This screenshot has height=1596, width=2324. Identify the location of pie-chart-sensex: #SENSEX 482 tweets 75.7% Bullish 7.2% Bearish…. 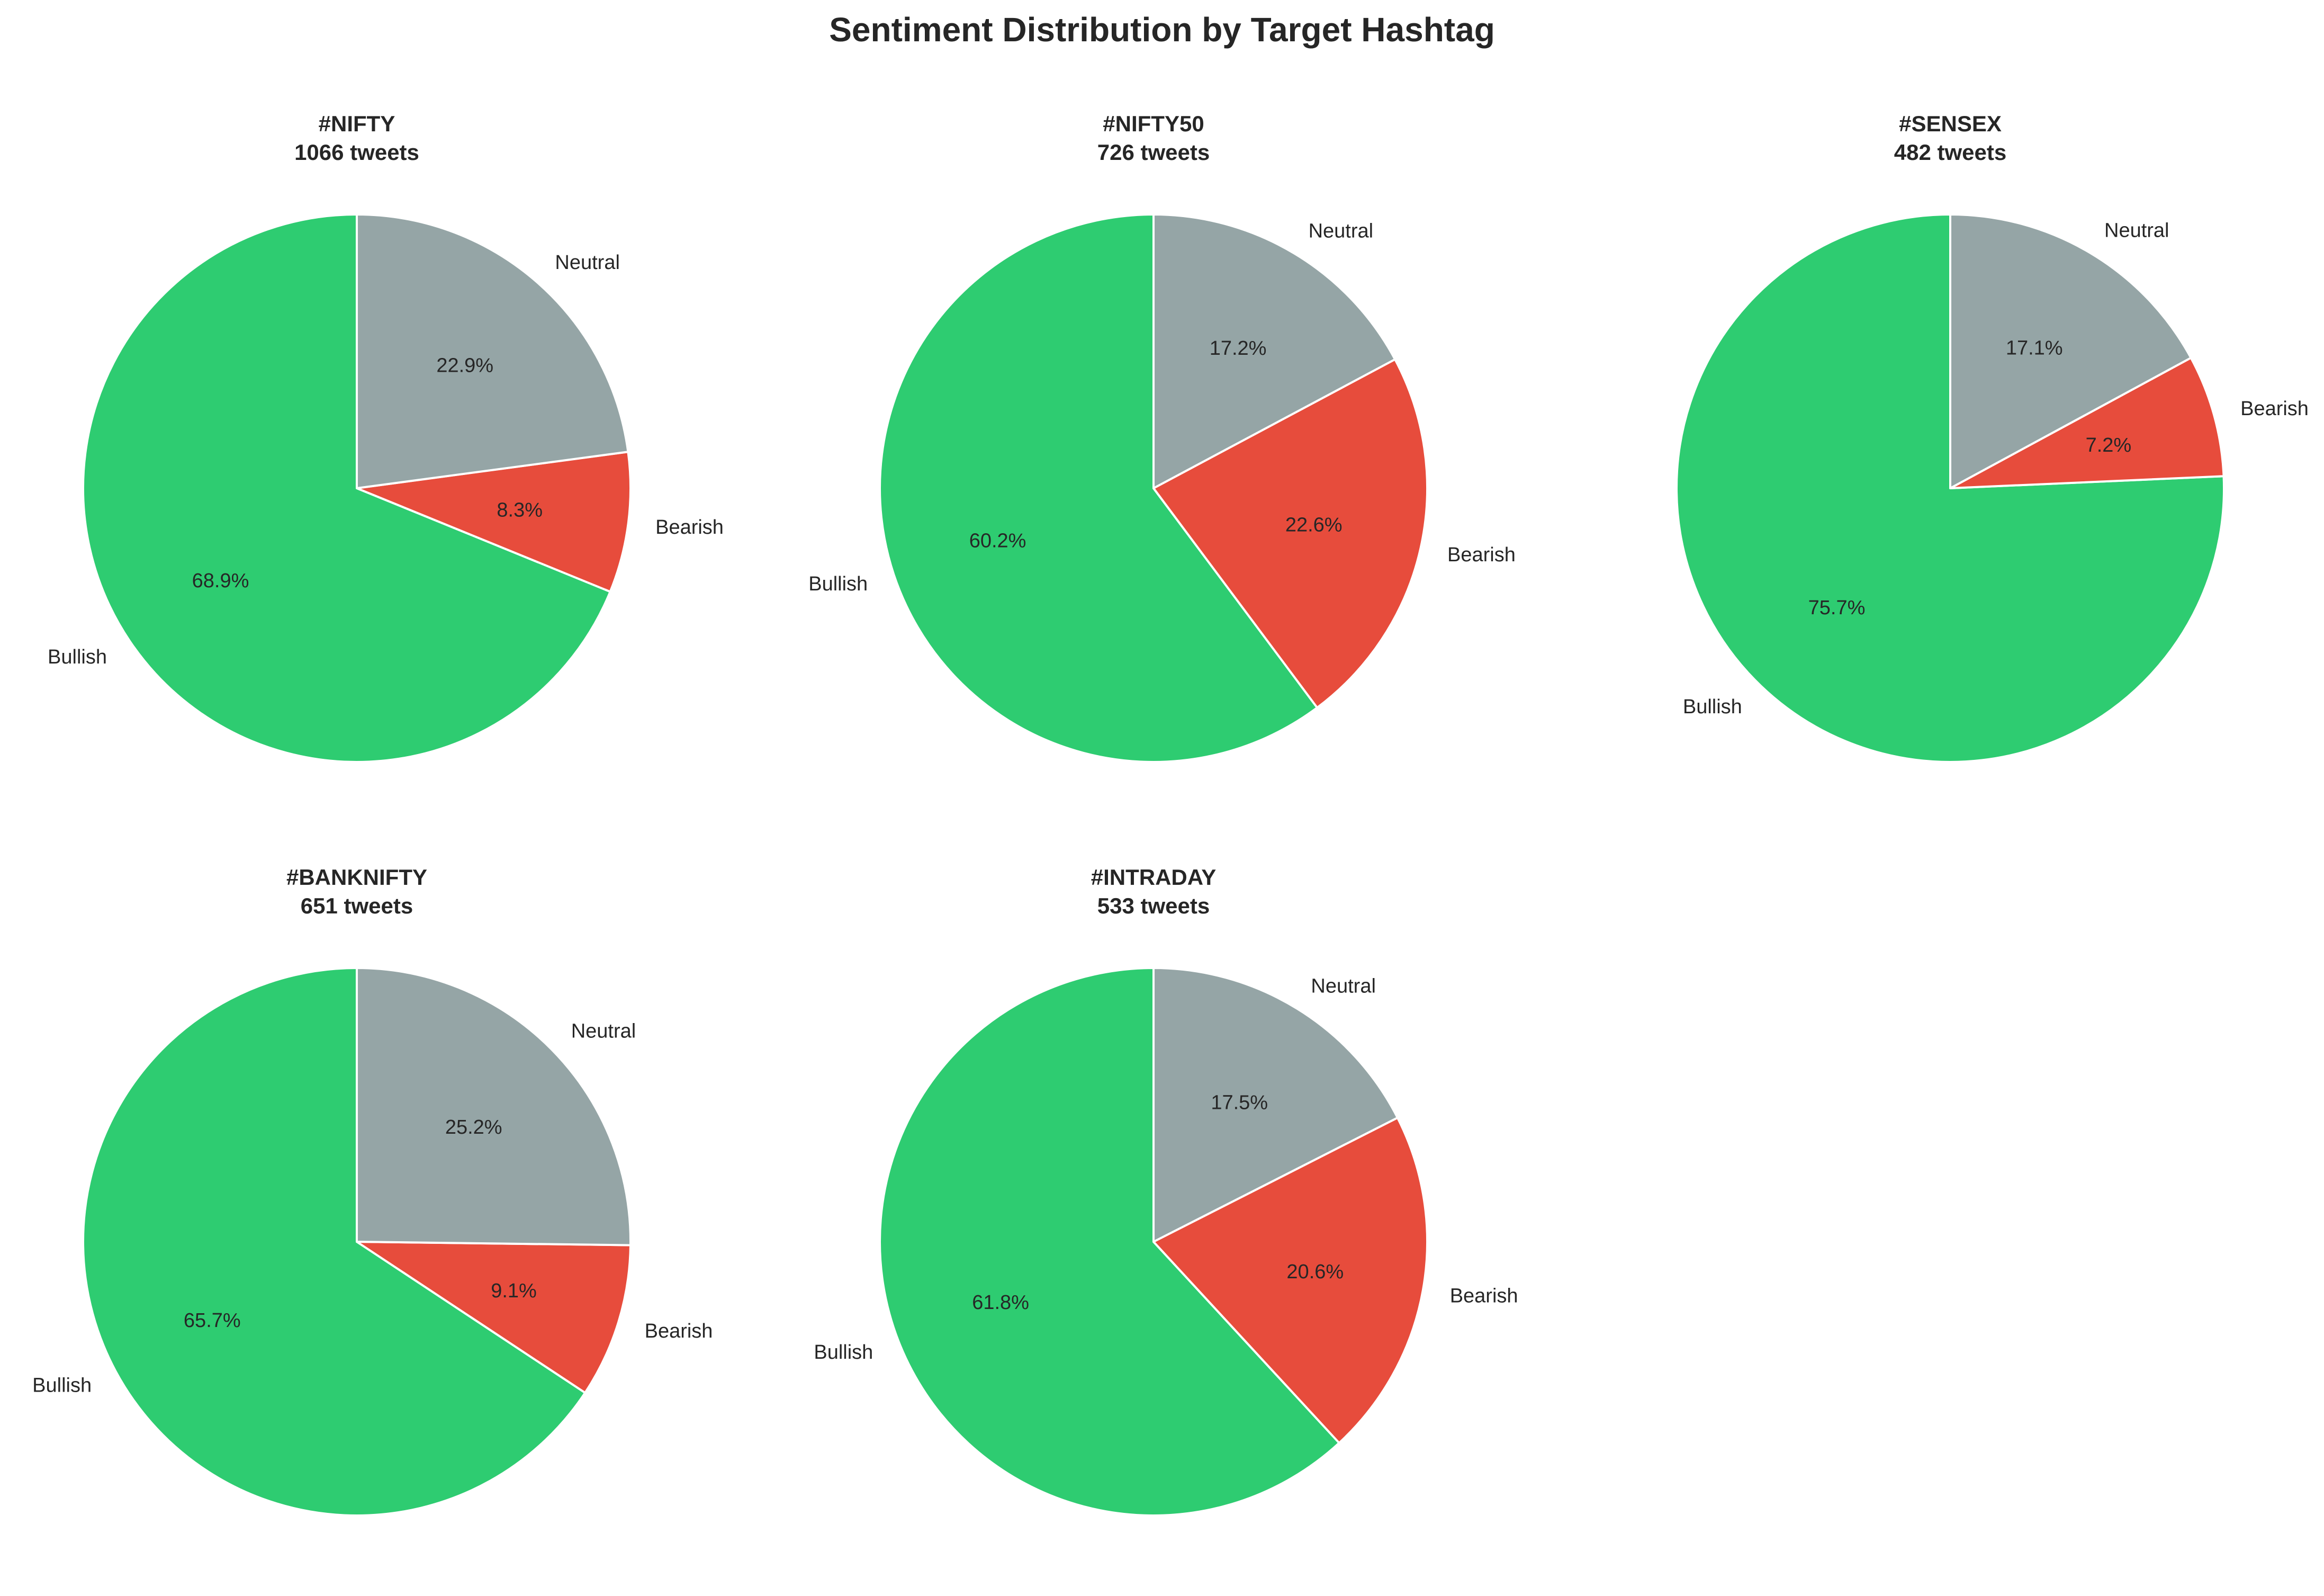
(1993, 437).